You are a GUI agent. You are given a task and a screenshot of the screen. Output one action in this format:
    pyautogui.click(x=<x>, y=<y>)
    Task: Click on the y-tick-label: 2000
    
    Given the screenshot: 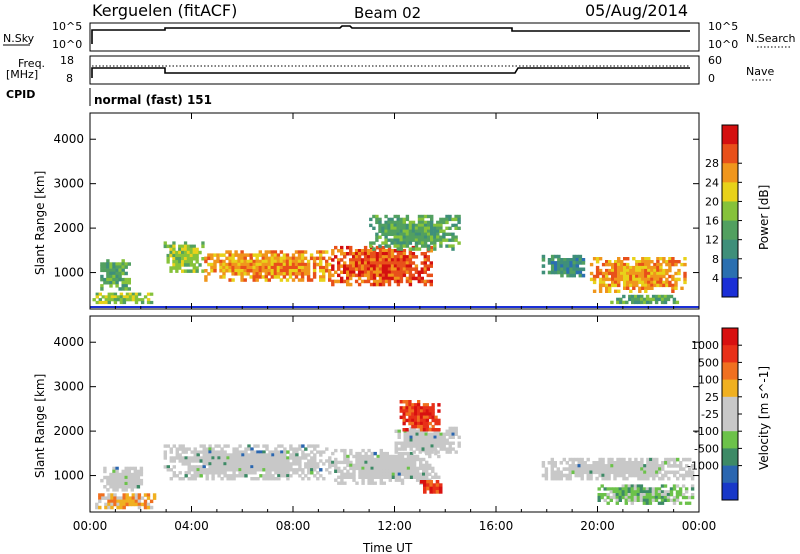 What is the action you would take?
    pyautogui.click(x=68, y=431)
    